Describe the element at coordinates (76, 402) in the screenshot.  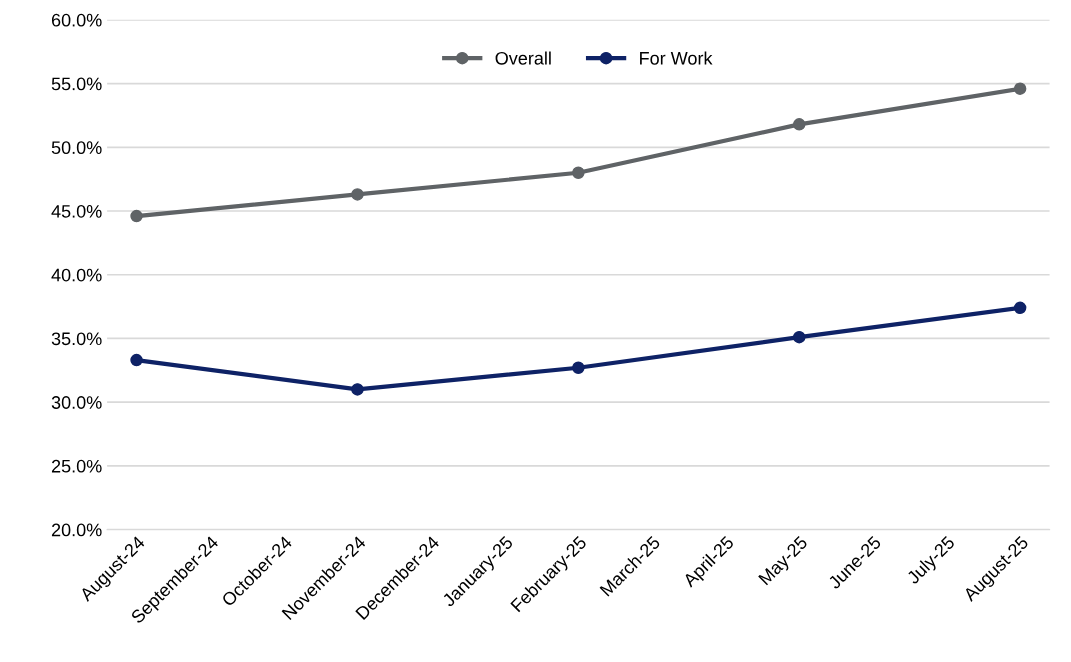
I see `y-tick-label: 30.0%` at that location.